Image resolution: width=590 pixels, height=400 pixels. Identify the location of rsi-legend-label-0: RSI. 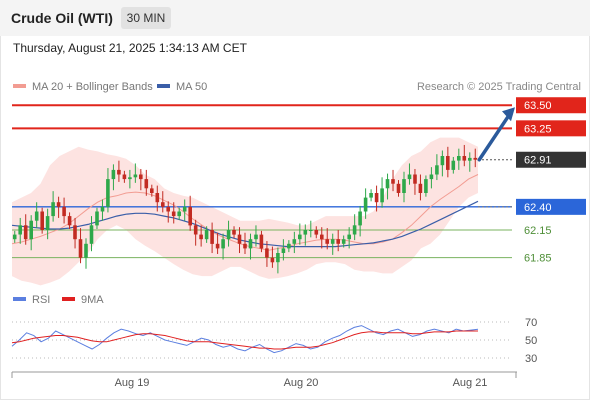
(41, 300).